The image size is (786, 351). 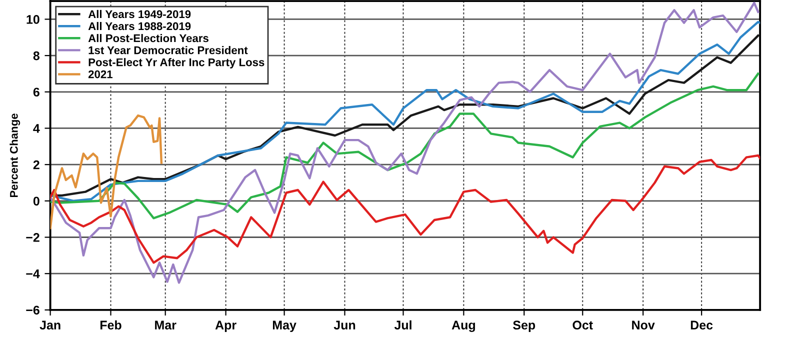 I want to click on x-tick-label: Jul, so click(x=403, y=325).